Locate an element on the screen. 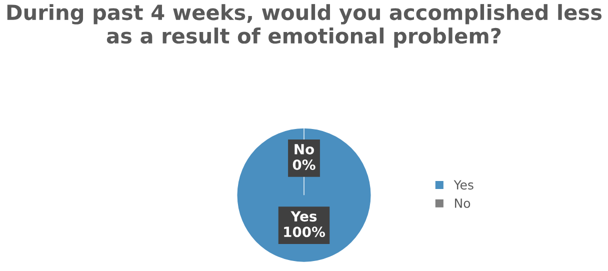  legend-label: Yes is located at coordinates (464, 185).